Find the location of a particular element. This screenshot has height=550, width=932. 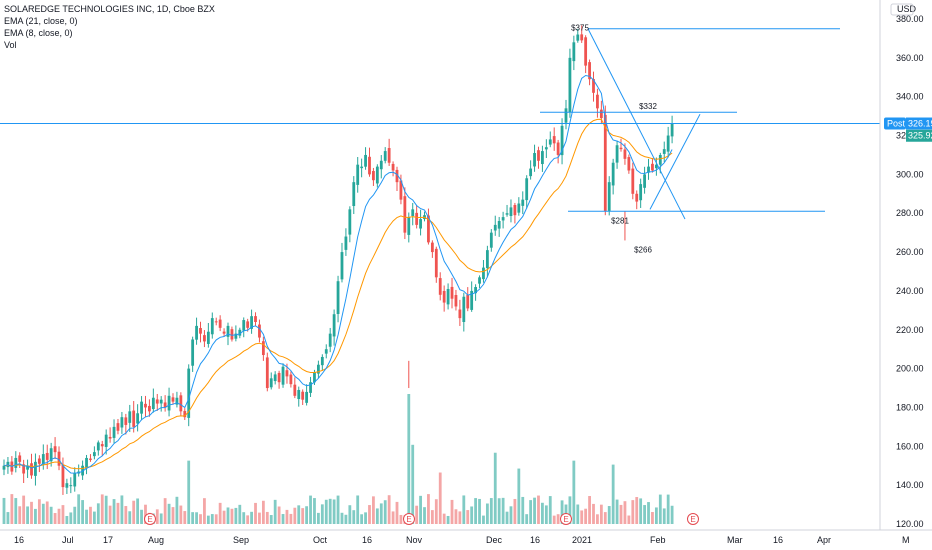

earnings-marker-label: E is located at coordinates (565, 519).